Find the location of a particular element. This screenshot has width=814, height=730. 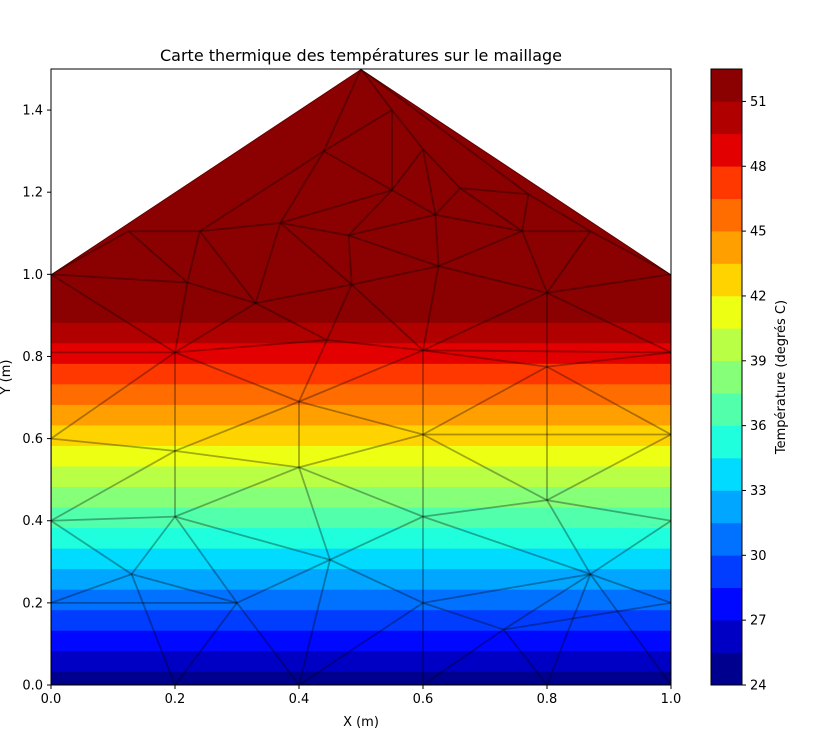

colorbar is located at coordinates (726, 377).